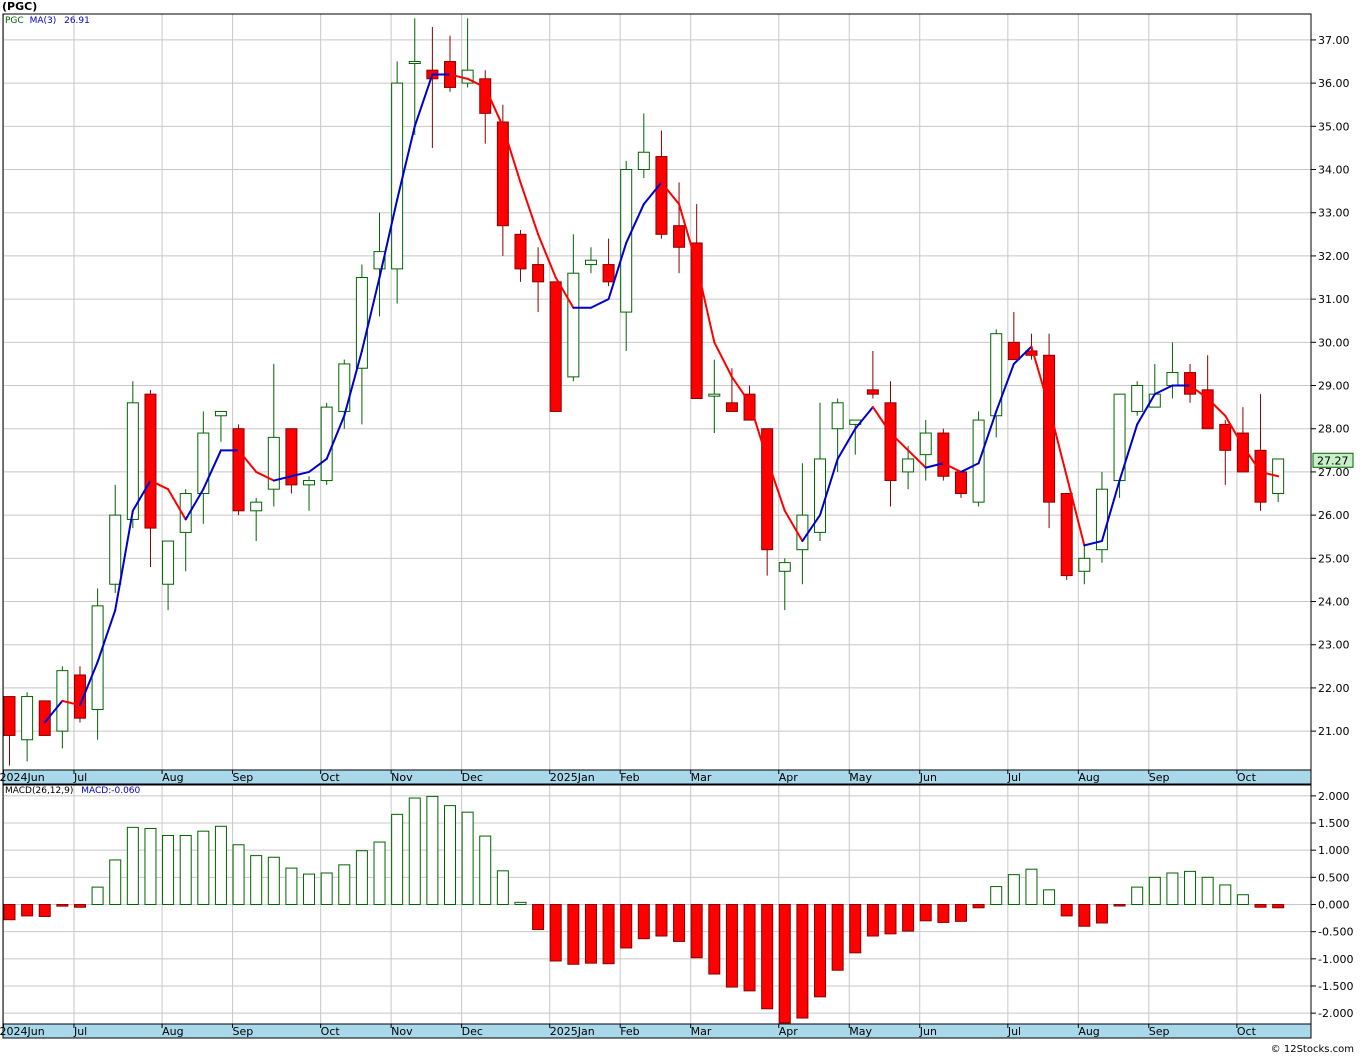 This screenshot has height=1060, width=1360. What do you see at coordinates (402, 1031) in the screenshot?
I see `macd-x-label: Nov` at bounding box center [402, 1031].